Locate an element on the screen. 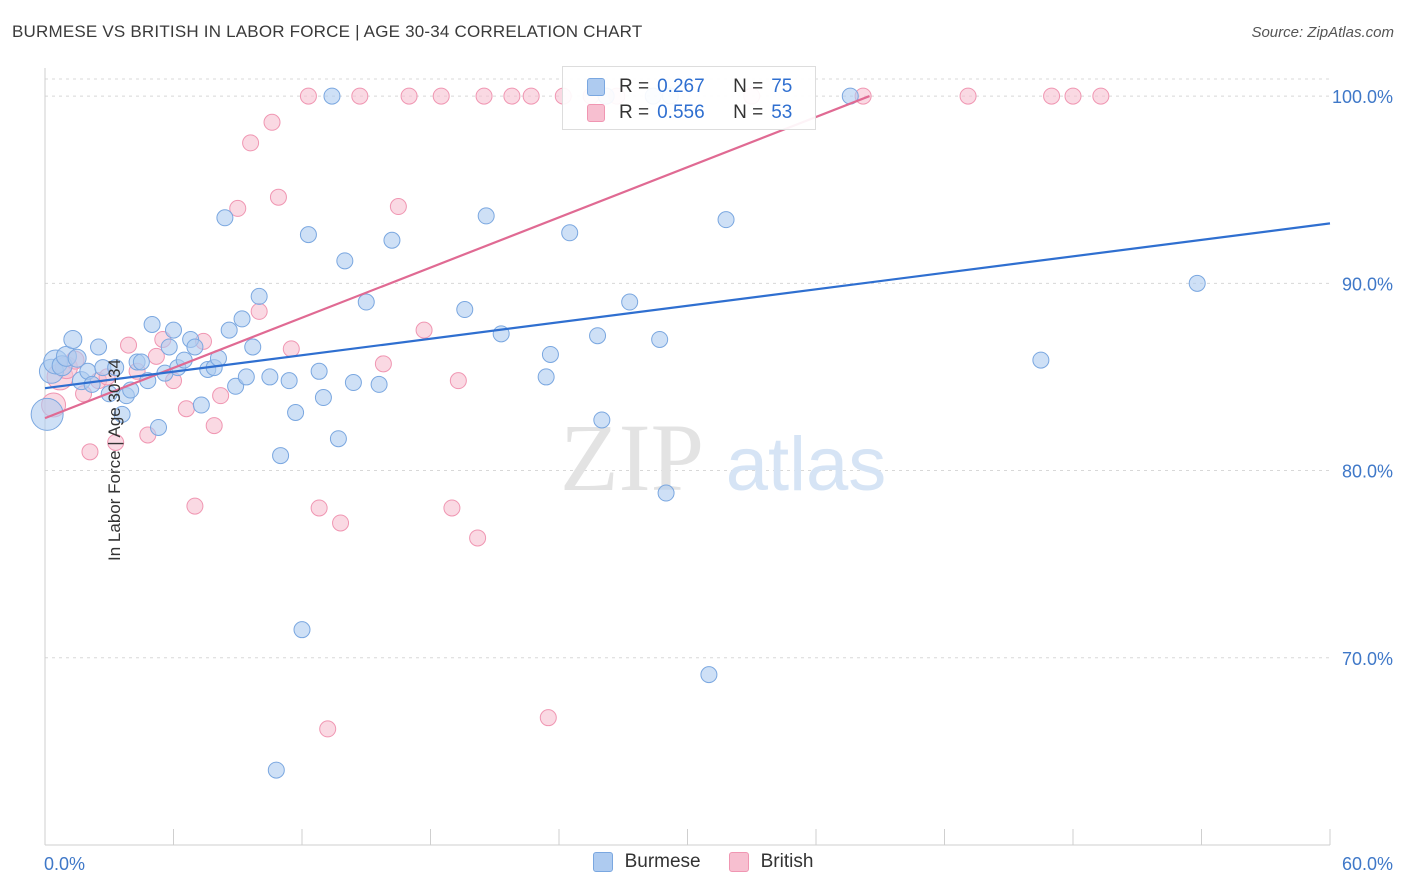  watermark-zip: ZIP is located at coordinates (632, 457).